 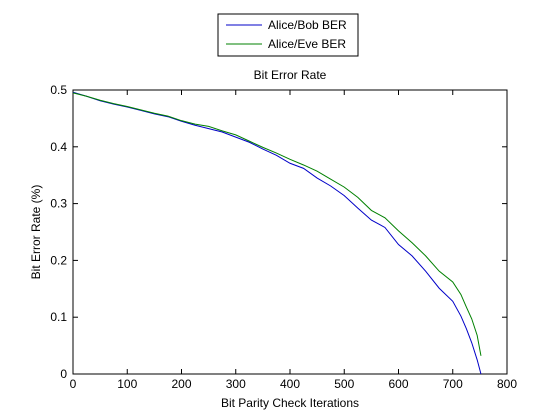 What do you see at coordinates (63, 374) in the screenshot?
I see `y-tick-label: 0` at bounding box center [63, 374].